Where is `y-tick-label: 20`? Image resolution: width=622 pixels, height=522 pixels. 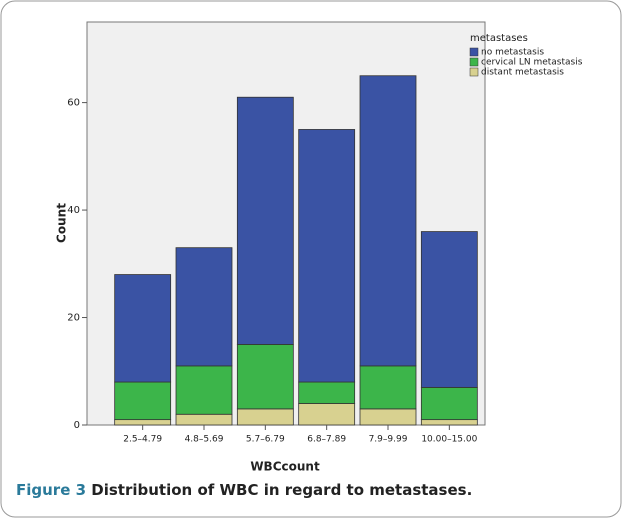 y-tick-label: 20 is located at coordinates (73, 318).